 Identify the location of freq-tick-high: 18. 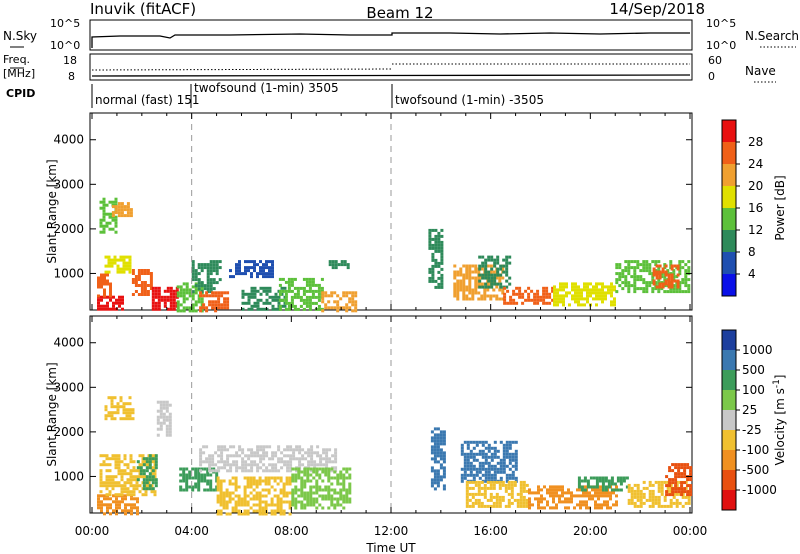
(70, 60).